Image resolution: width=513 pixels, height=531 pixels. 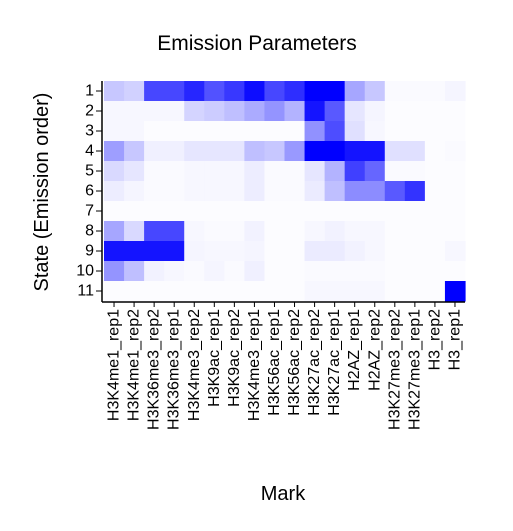 What do you see at coordinates (274, 362) in the screenshot?
I see `column-tick-label: H3K56ac_rep1` at bounding box center [274, 362].